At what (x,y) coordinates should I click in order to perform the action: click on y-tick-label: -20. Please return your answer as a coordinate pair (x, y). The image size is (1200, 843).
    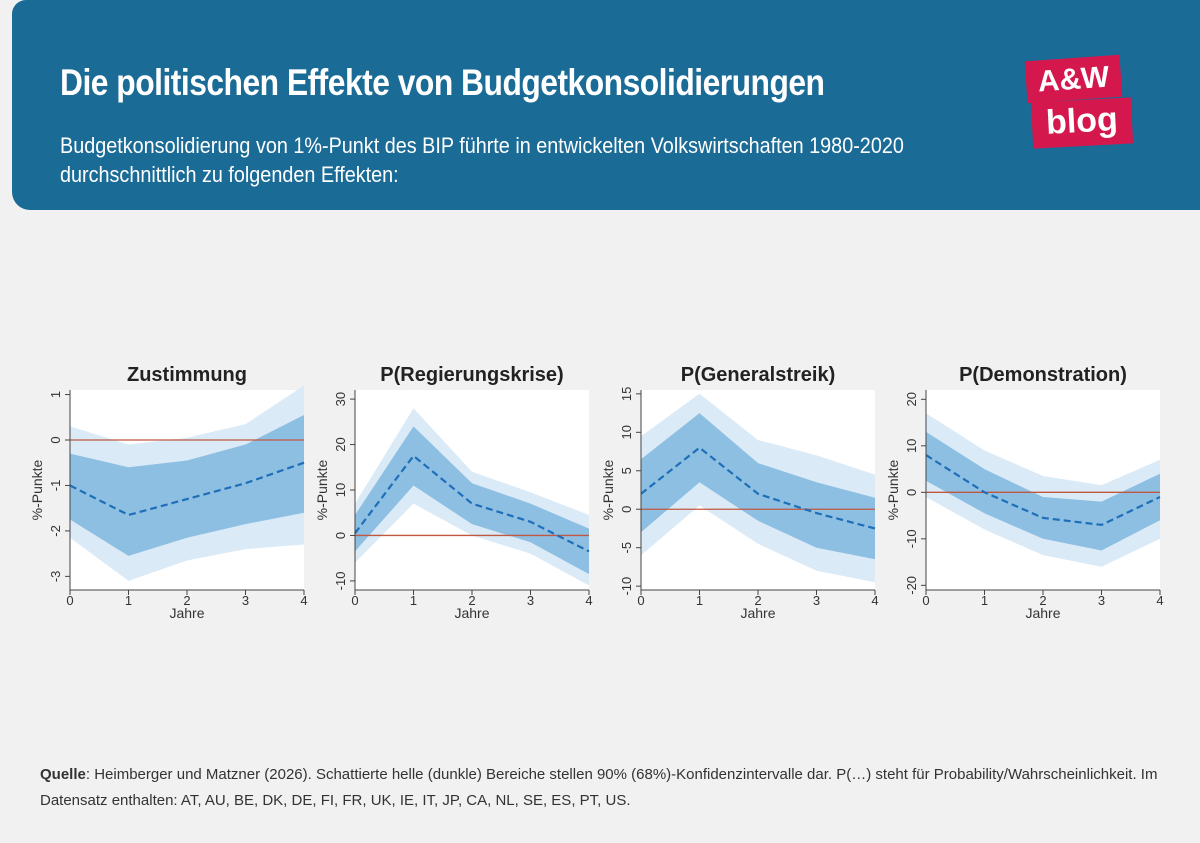
    Looking at the image, I should click on (911, 585).